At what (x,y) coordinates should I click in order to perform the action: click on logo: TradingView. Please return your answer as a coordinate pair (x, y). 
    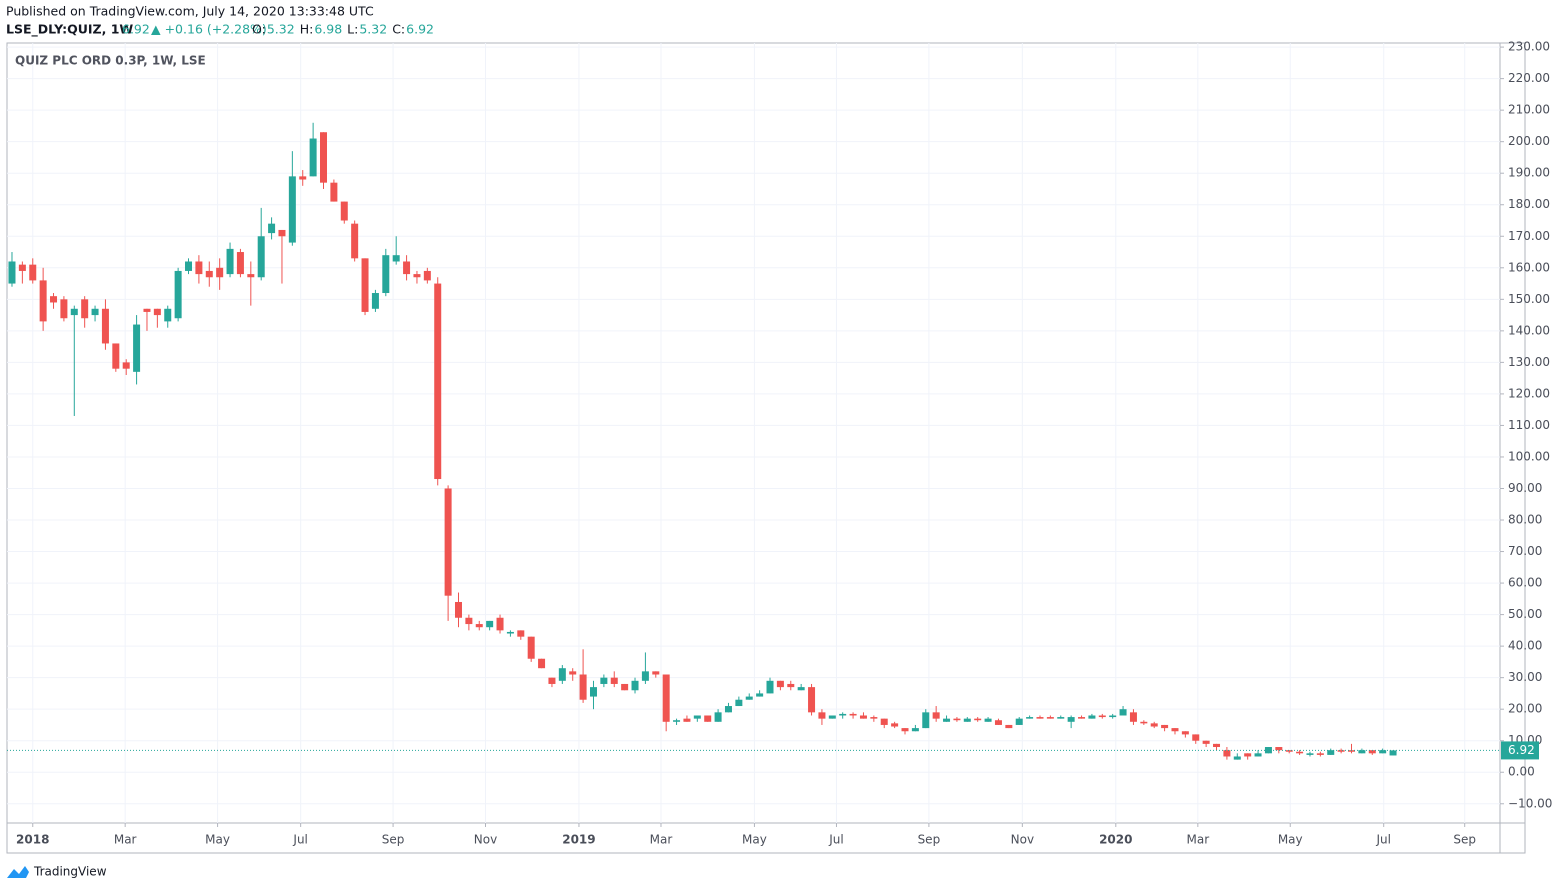
    Looking at the image, I should click on (57, 872).